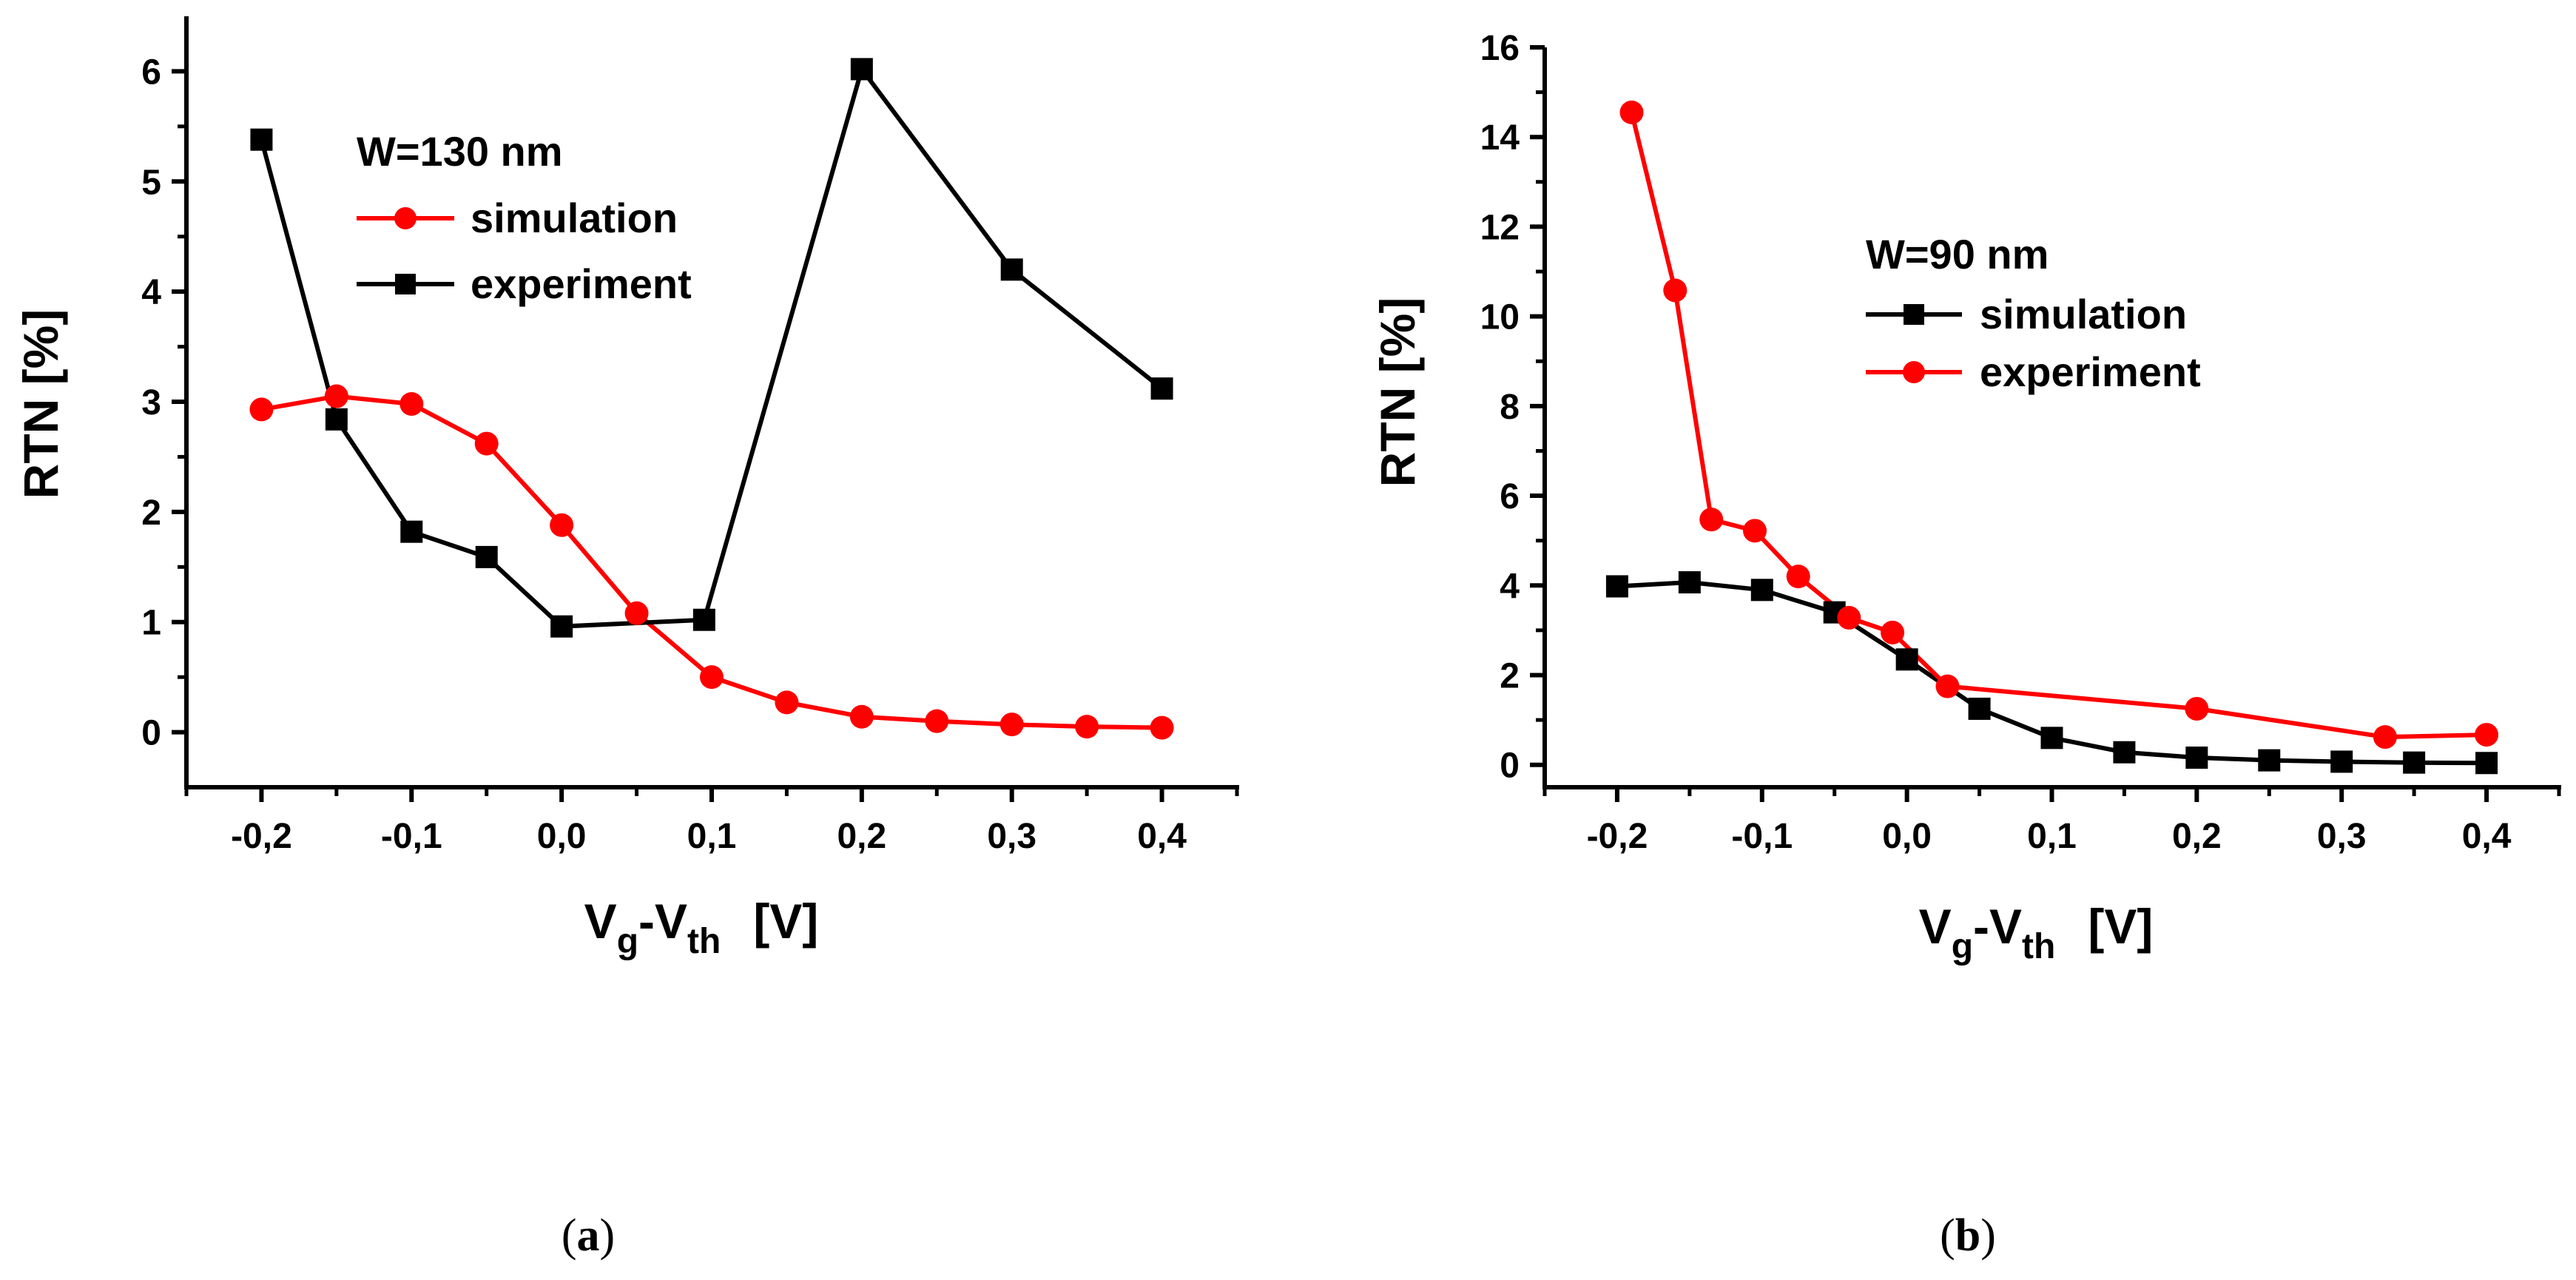  I want to click on panel-b-y-tick-label: 4, so click(1510, 586).